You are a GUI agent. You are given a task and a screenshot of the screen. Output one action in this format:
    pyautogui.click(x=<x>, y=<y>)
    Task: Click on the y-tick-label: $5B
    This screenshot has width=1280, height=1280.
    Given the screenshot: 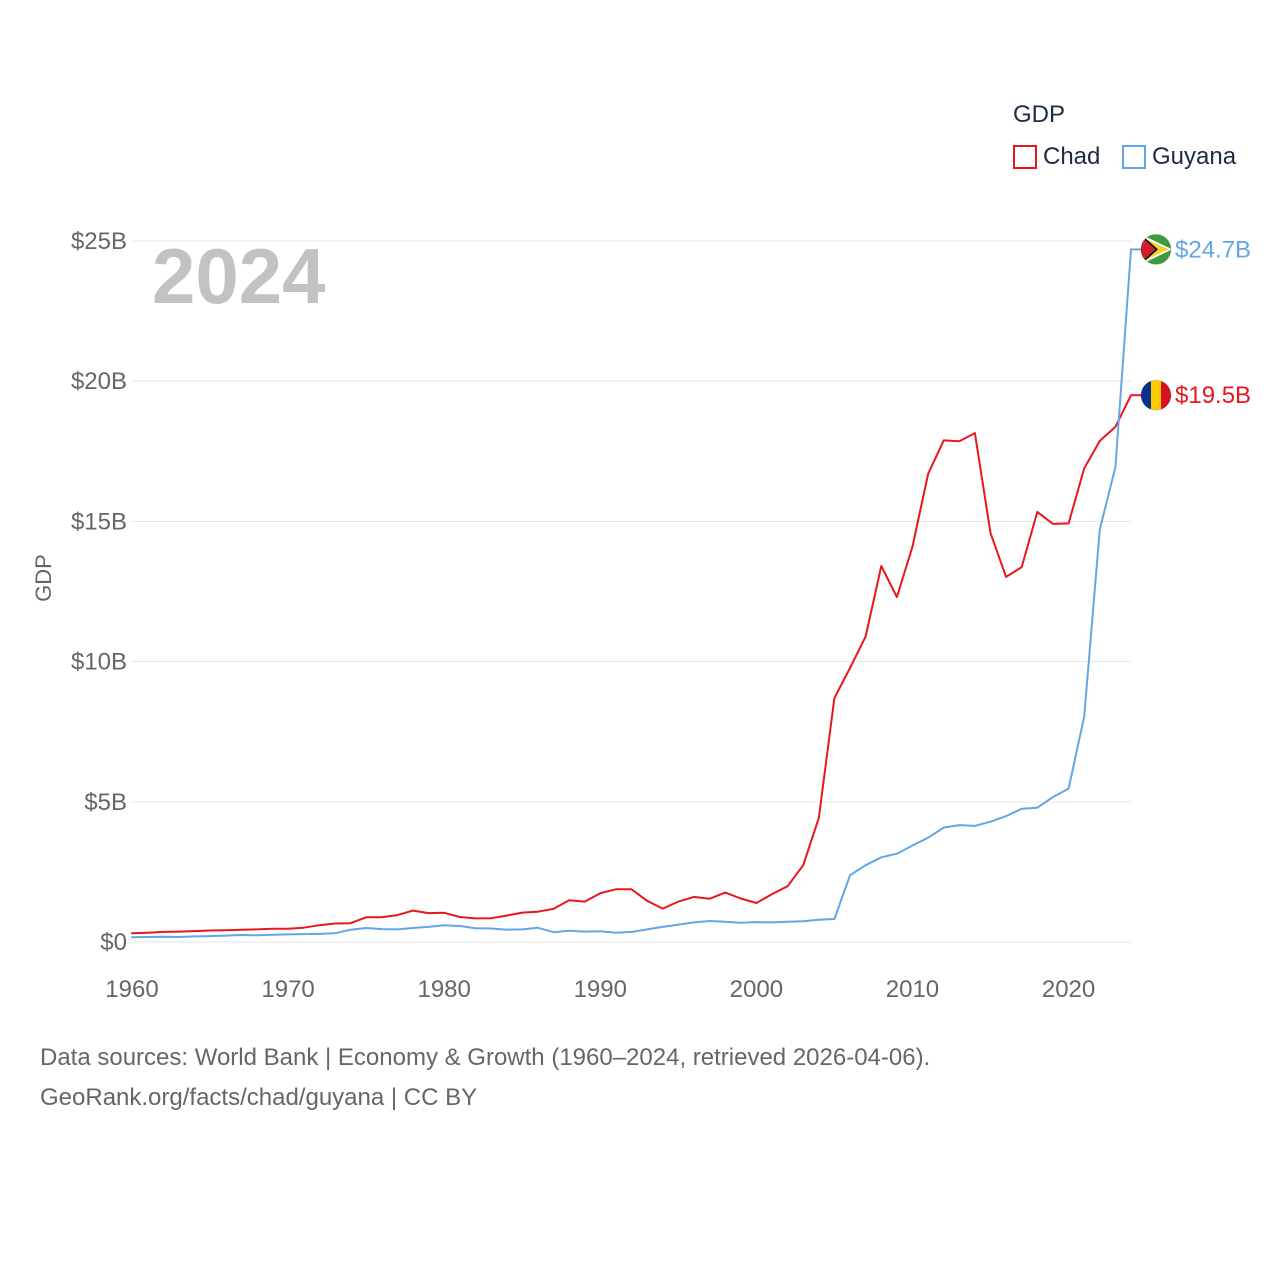 What is the action you would take?
    pyautogui.click(x=105, y=802)
    